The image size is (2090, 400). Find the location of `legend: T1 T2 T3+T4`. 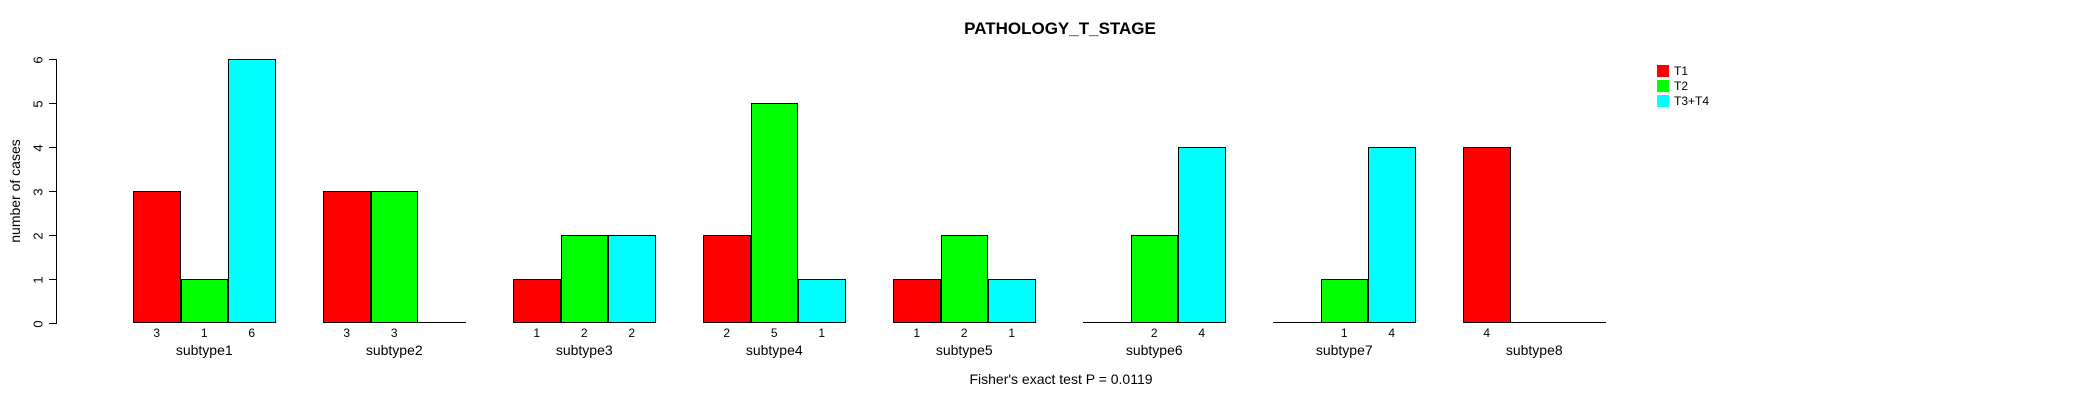

legend: T1 T2 T3+T4 is located at coordinates (1683, 86).